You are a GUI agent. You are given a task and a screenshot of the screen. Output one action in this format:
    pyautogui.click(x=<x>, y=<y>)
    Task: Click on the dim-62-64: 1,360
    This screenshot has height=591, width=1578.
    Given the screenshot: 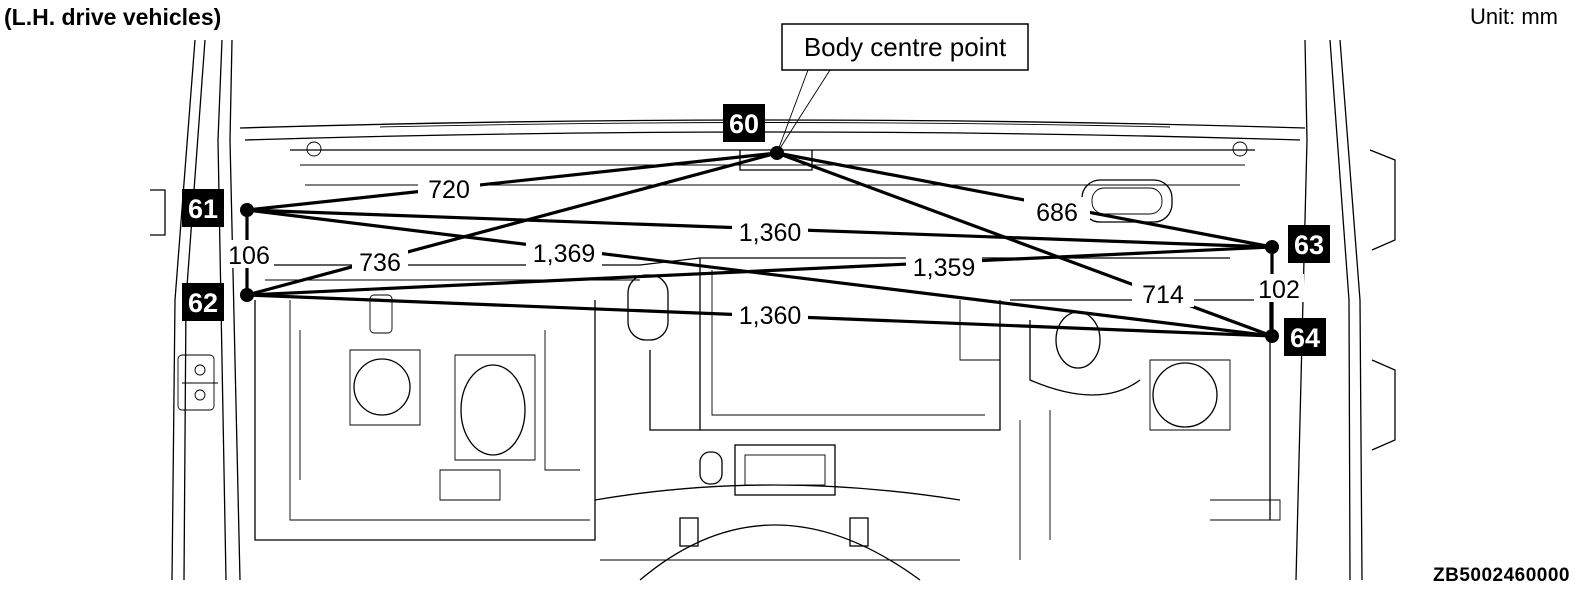 What is the action you would take?
    pyautogui.click(x=770, y=316)
    